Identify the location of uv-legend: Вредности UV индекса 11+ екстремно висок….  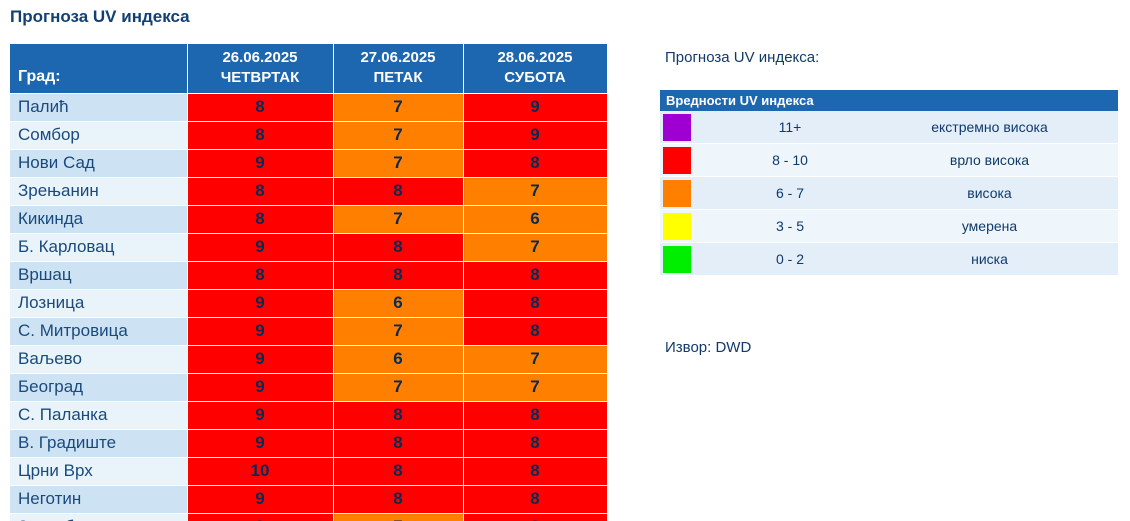
(889, 183).